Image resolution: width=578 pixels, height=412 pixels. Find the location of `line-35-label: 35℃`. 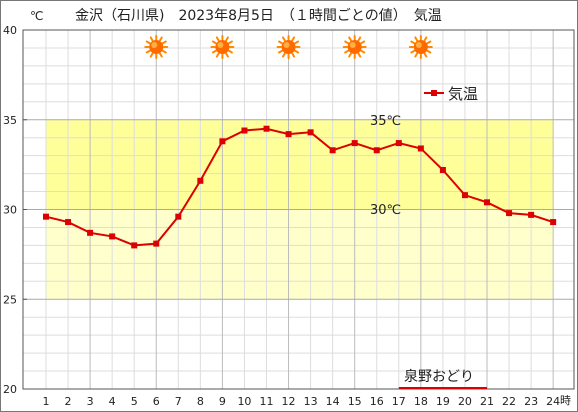

line-35-label: 35℃ is located at coordinates (385, 121).